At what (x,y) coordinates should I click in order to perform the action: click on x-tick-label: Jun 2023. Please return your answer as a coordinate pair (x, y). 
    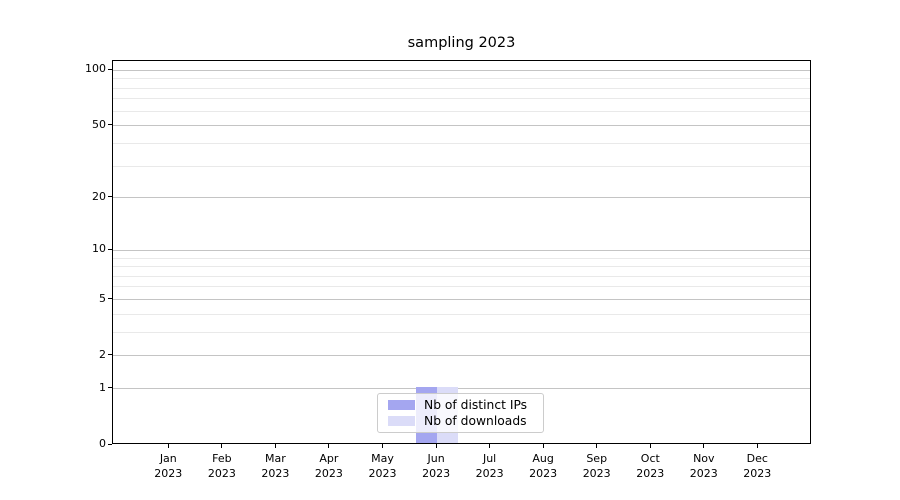
    Looking at the image, I should click on (436, 466).